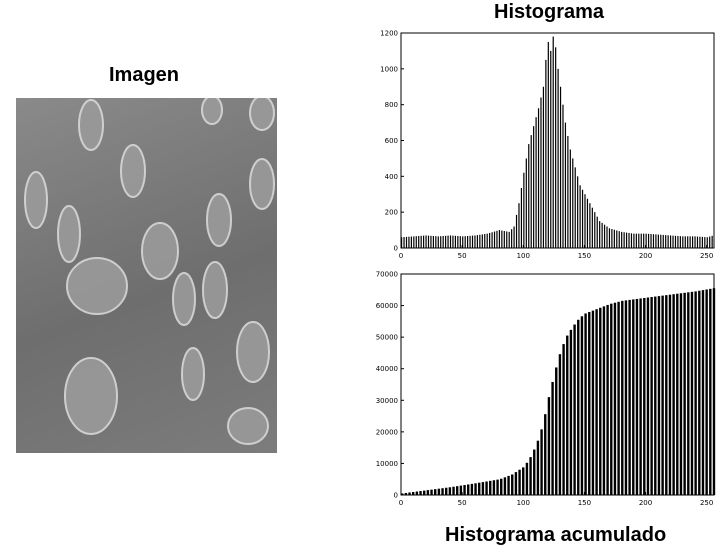 This screenshot has height=555, width=721. What do you see at coordinates (549, 12) in the screenshot?
I see `histogram-title: Histograma` at bounding box center [549, 12].